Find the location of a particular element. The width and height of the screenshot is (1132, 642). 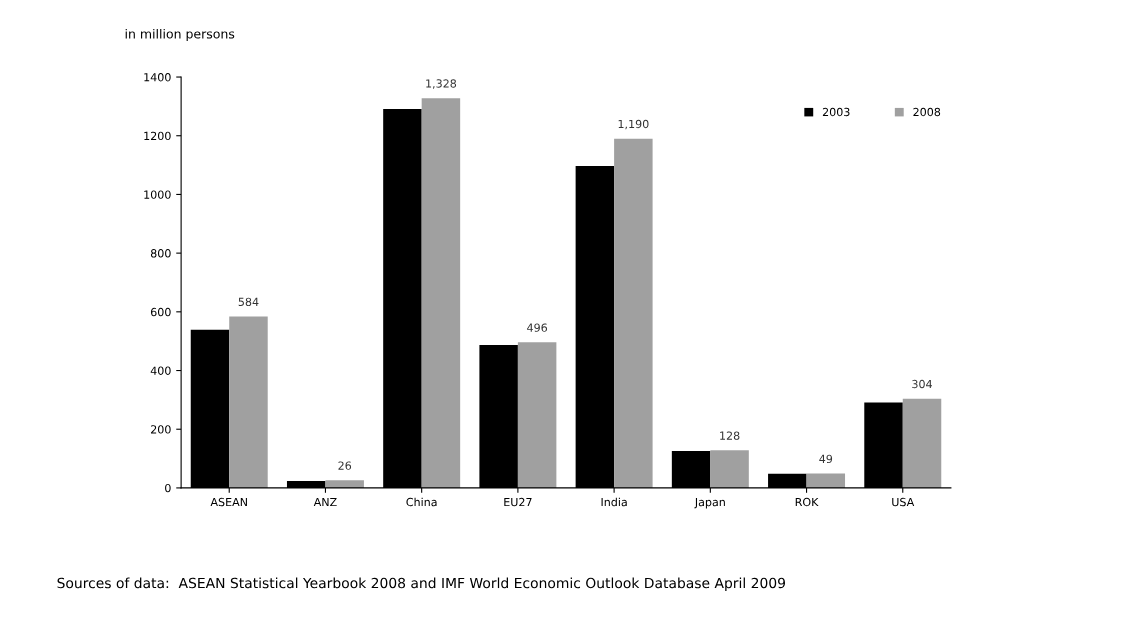

legend-label: 2003 is located at coordinates (836, 112).